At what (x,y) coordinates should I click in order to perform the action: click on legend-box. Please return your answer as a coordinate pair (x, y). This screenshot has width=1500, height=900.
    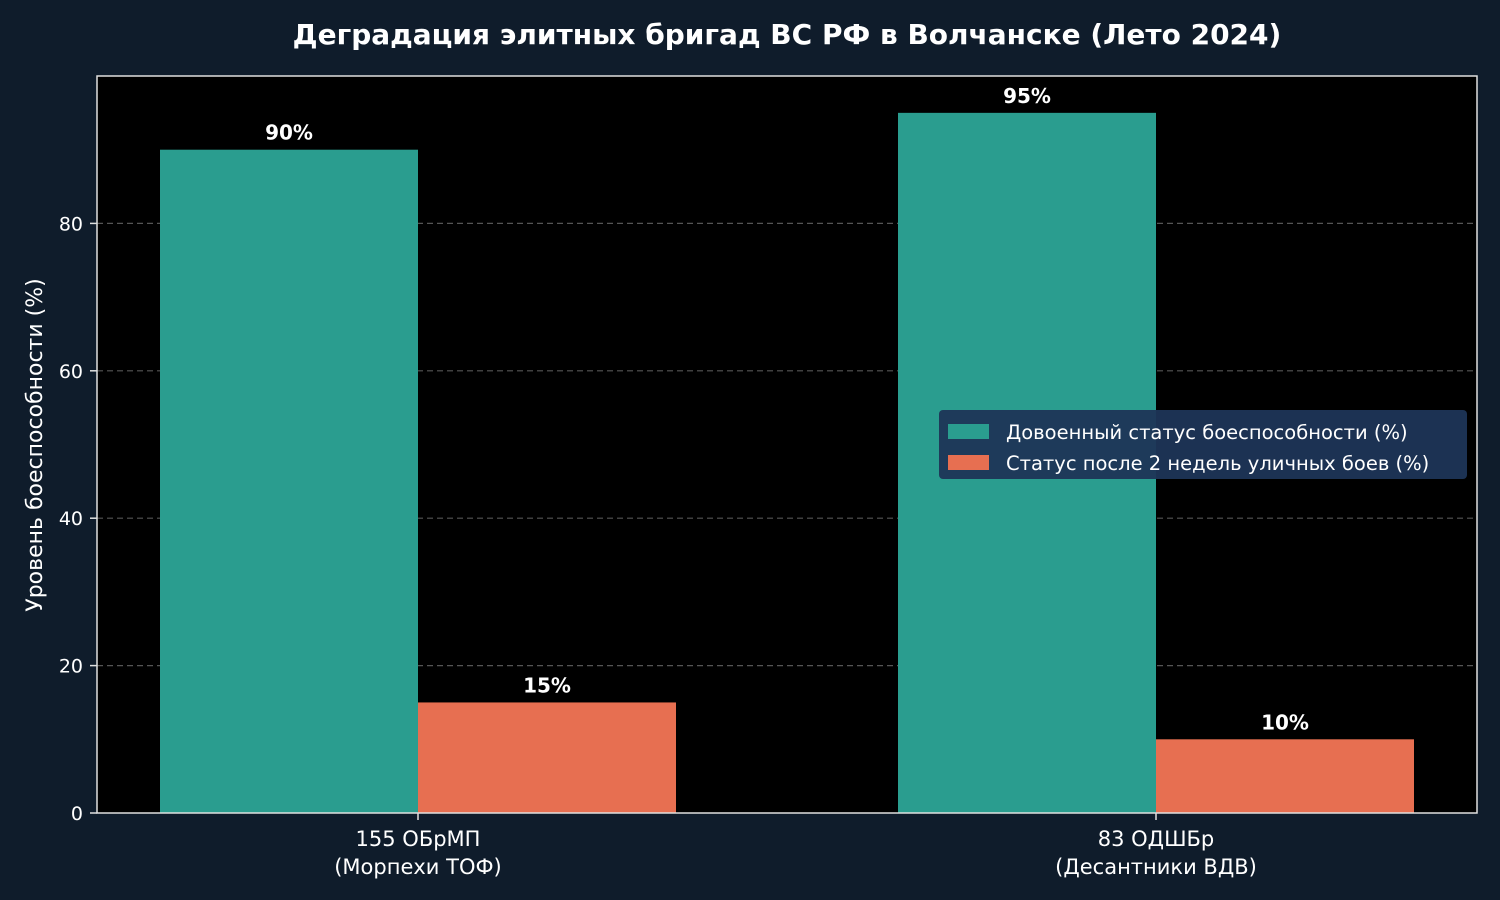
    Looking at the image, I should click on (1203, 444).